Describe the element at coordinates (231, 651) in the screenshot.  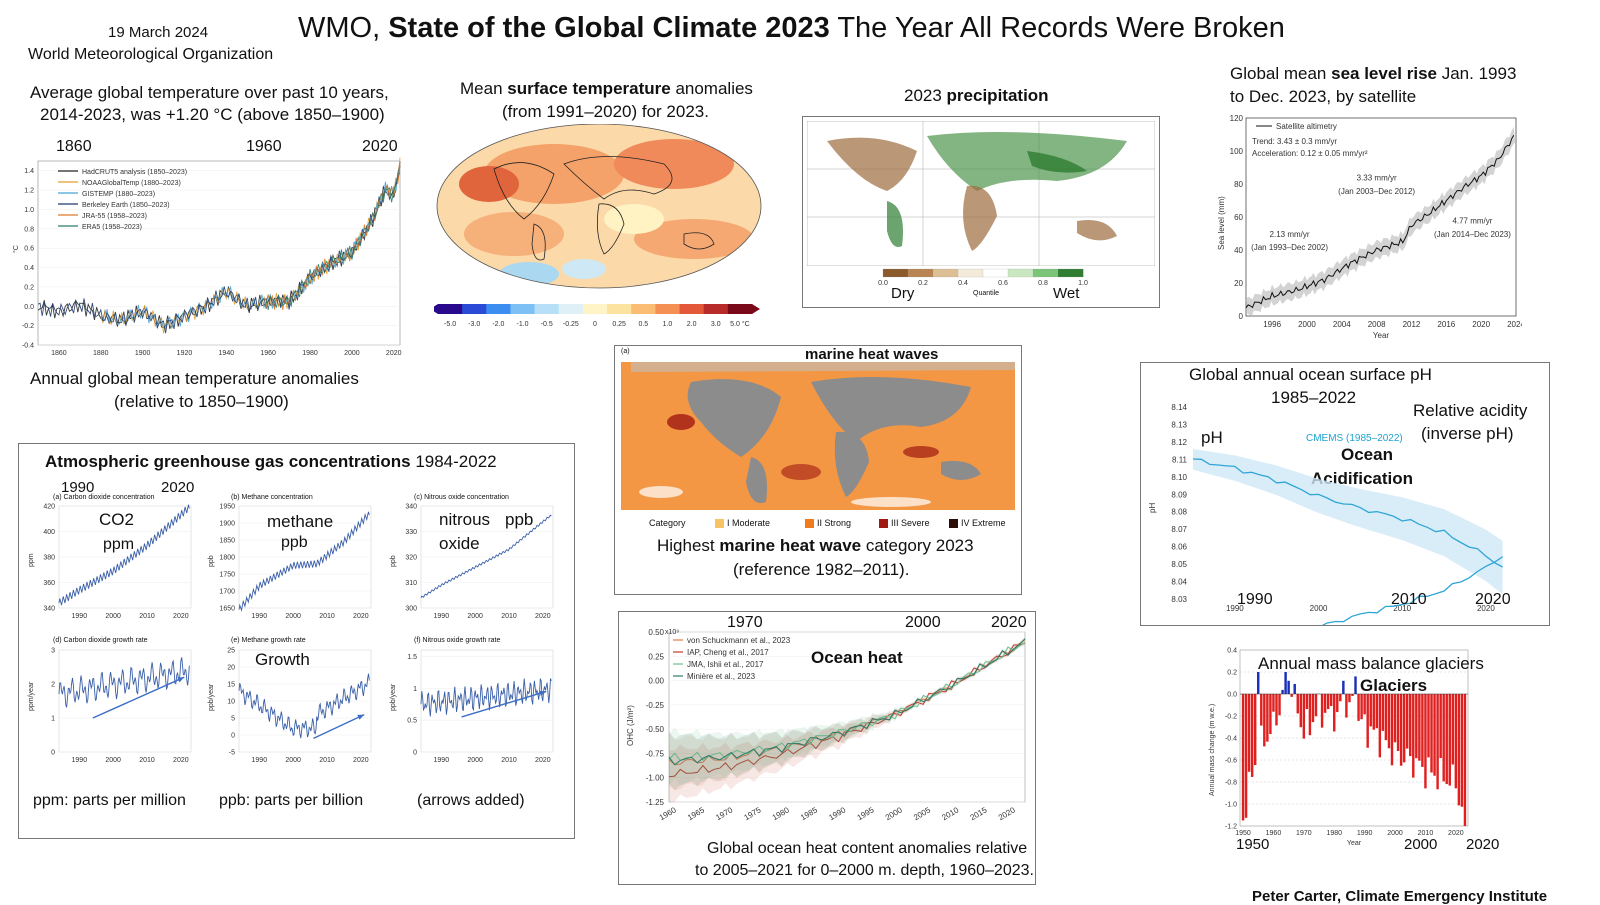
I see `ghg-y-tick: 25` at that location.